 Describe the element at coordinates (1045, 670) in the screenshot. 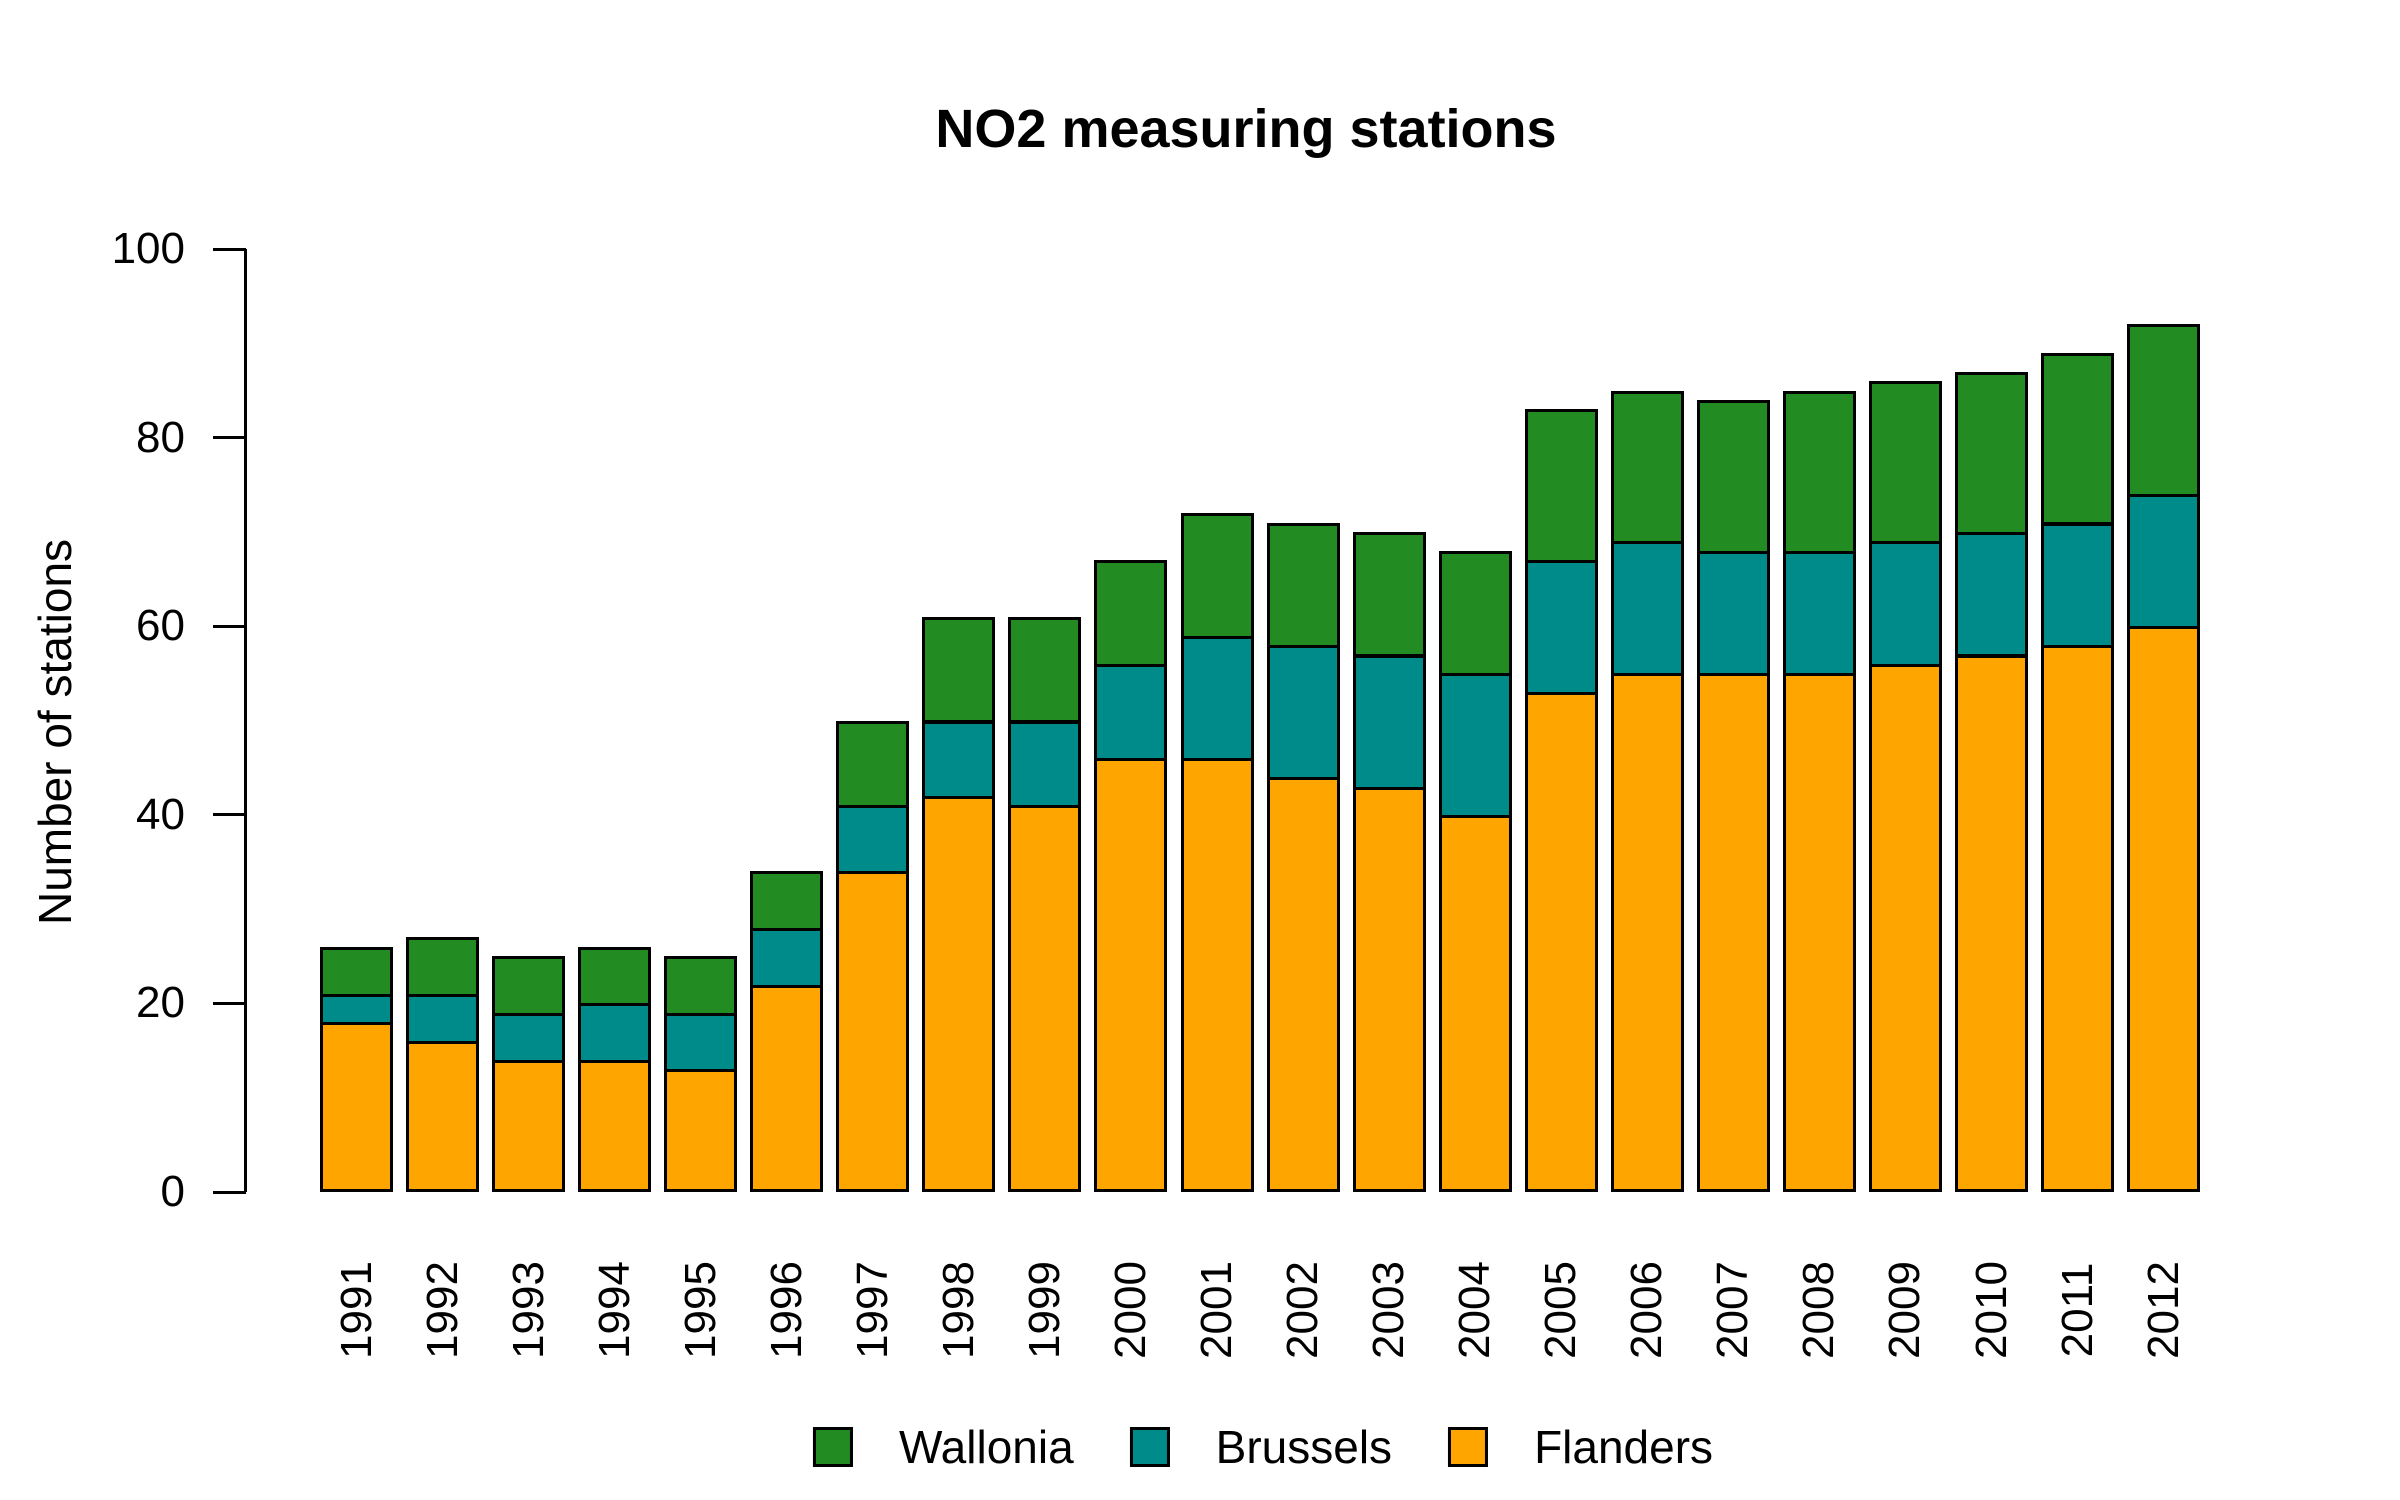

I see `bar-1999-wallonia` at that location.